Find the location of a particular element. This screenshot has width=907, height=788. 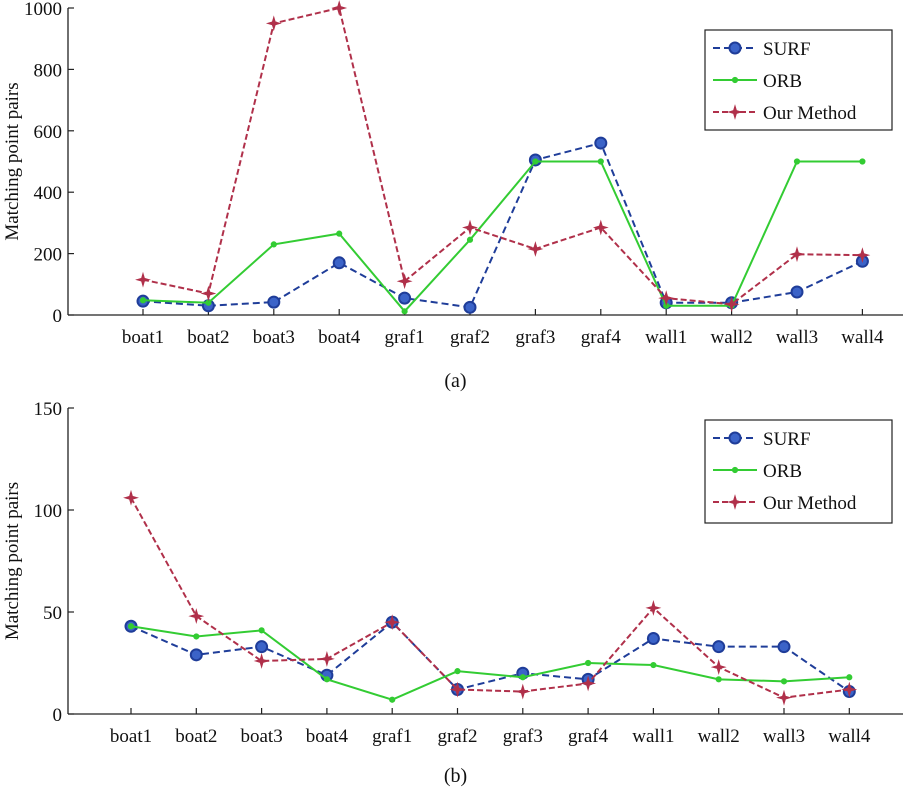

series-line-orb is located at coordinates (490, 663).